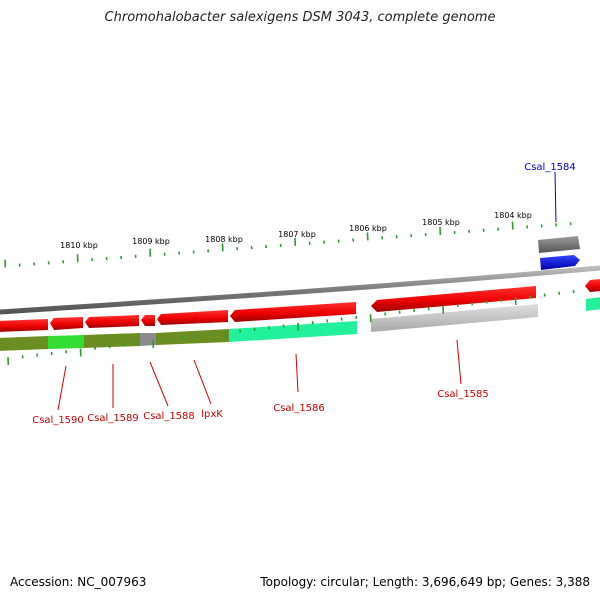 This screenshot has height=600, width=600. I want to click on outer-scale-ticks, so click(288, 244).